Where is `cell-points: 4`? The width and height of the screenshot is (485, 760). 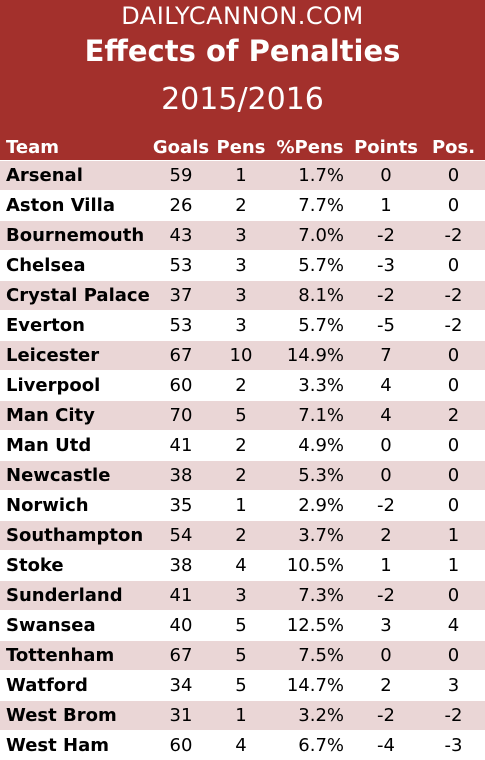 cell-points: 4 is located at coordinates (386, 416).